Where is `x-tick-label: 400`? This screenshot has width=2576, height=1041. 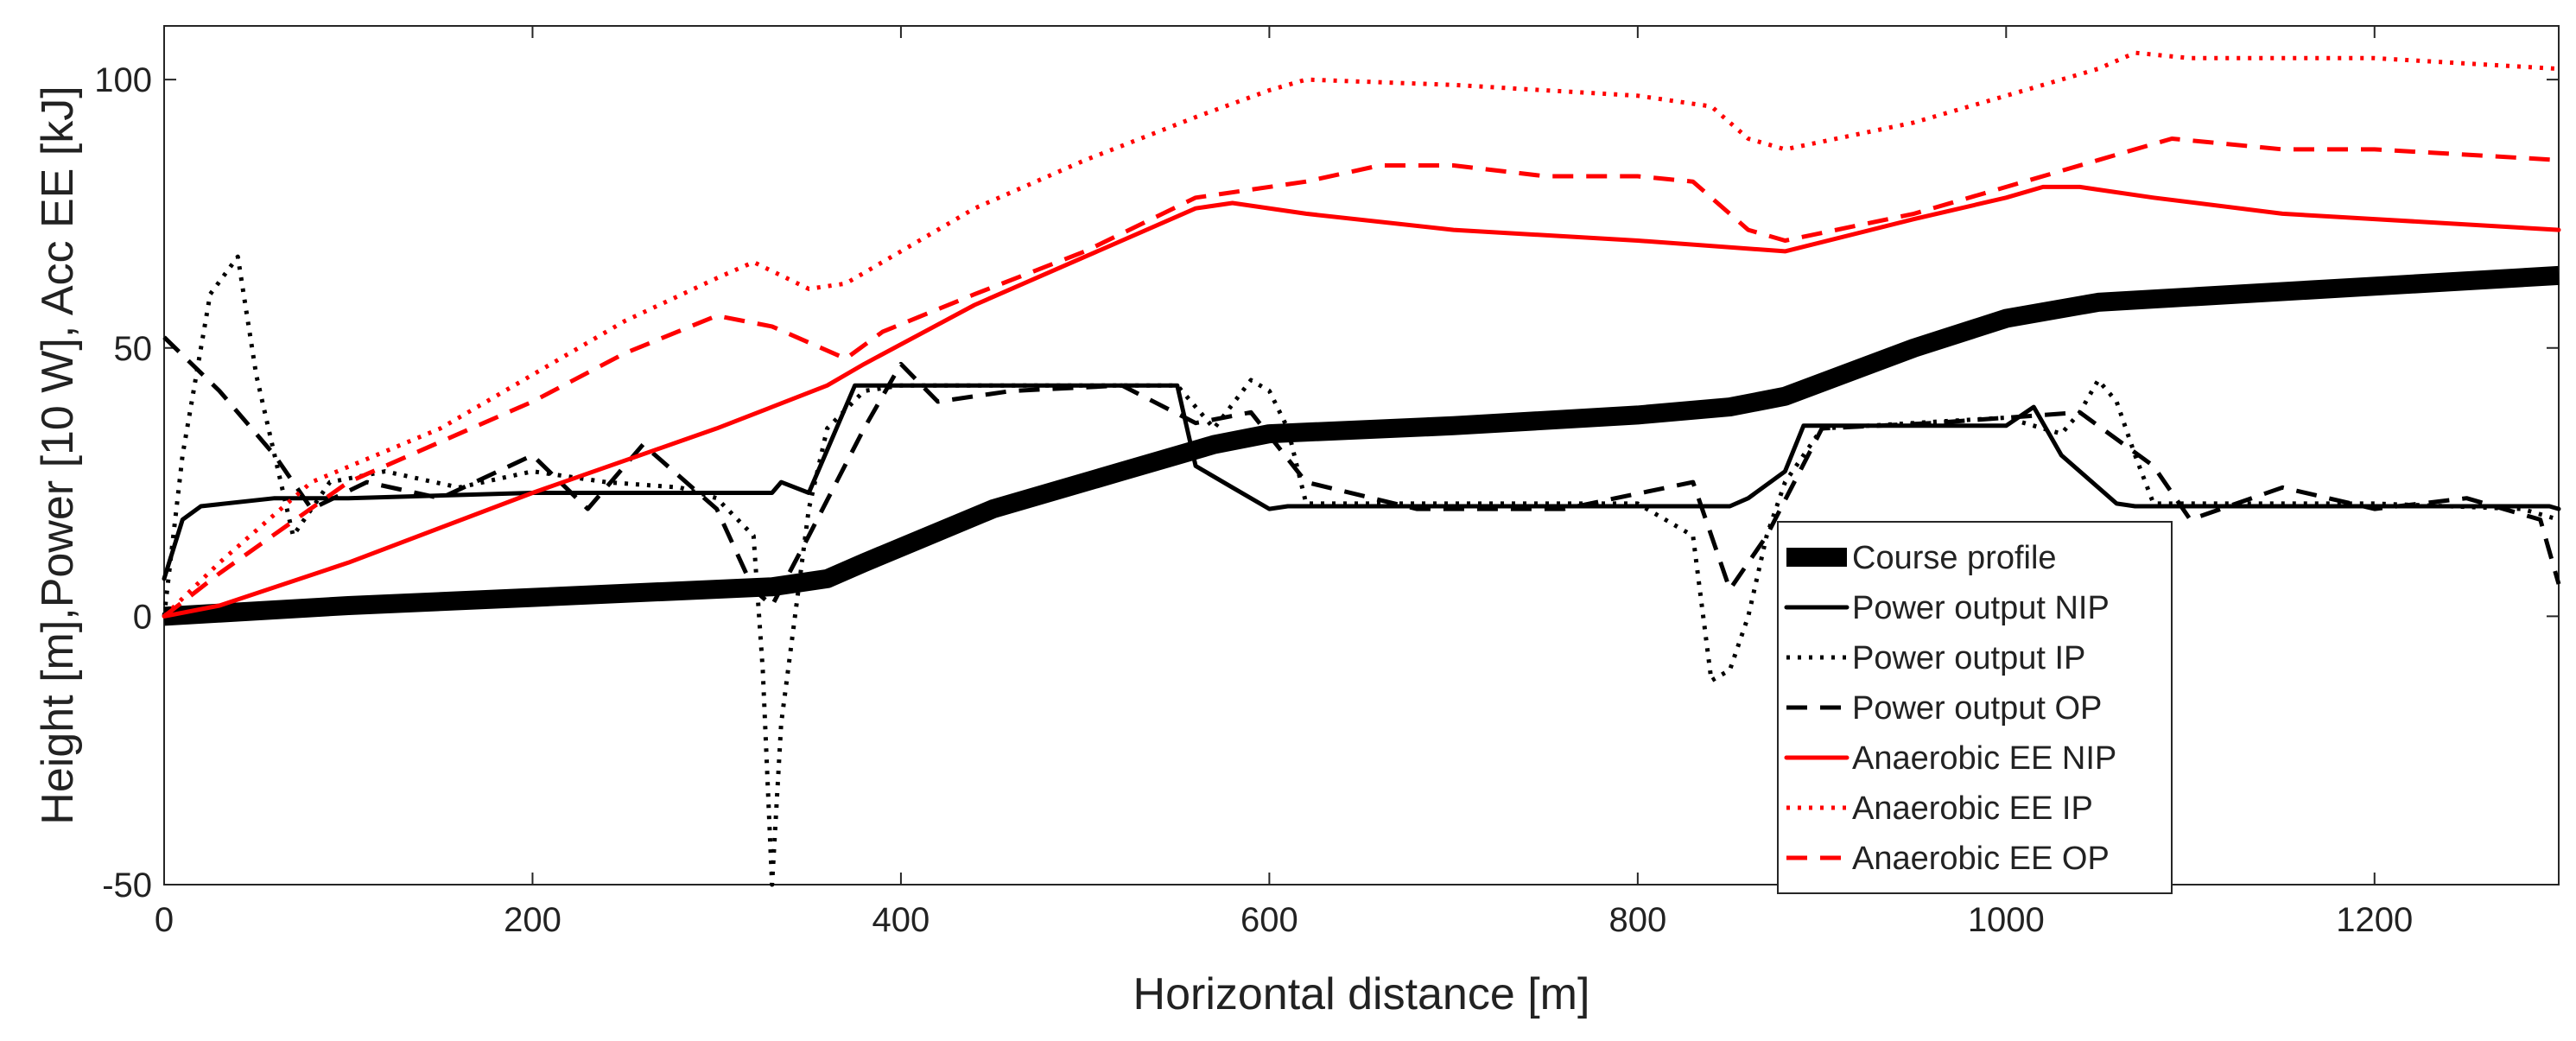 x-tick-label: 400 is located at coordinates (901, 920).